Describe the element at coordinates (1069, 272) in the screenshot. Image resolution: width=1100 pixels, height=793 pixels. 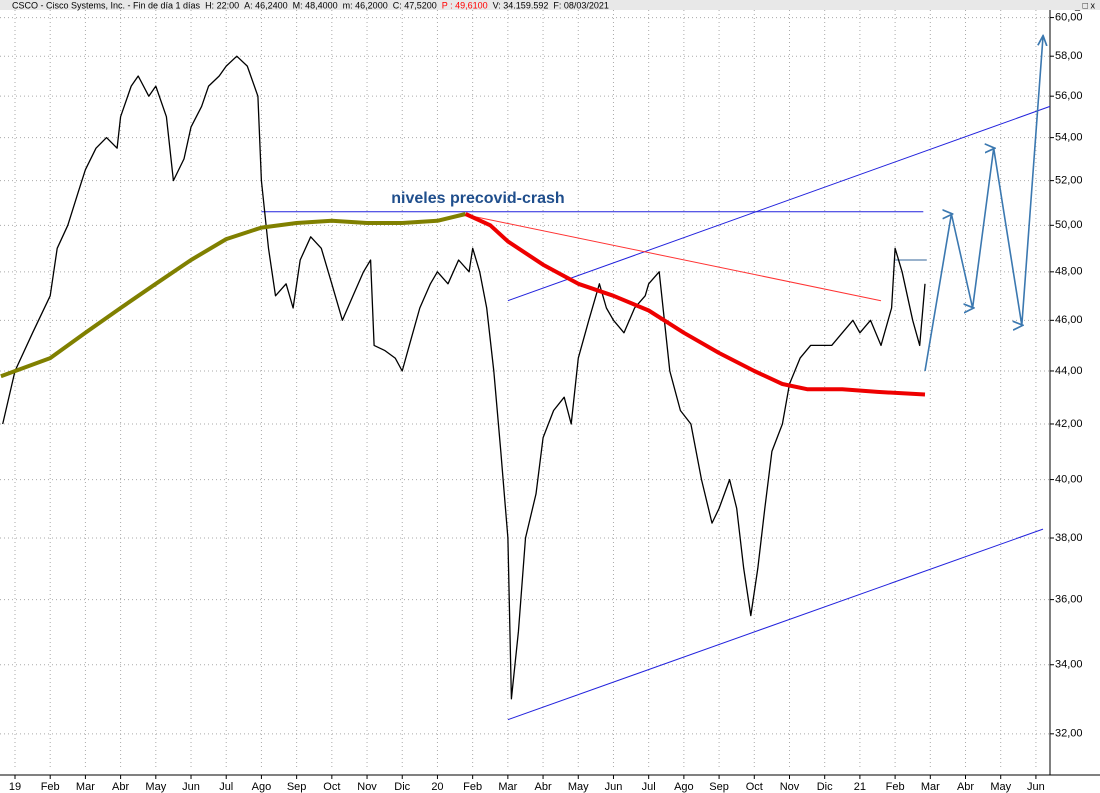
I see `y-tick-label: 48,00` at that location.